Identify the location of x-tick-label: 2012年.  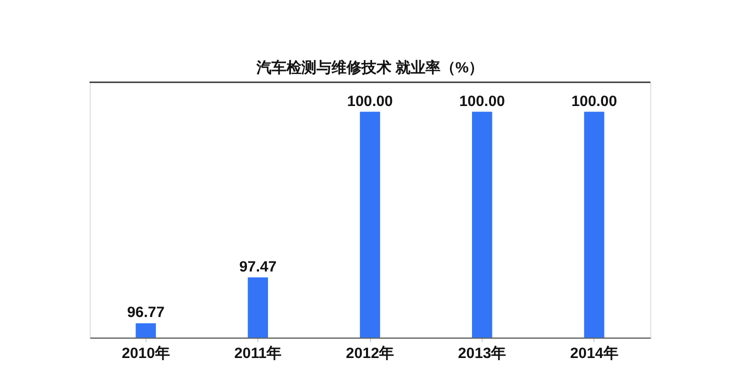
(370, 353).